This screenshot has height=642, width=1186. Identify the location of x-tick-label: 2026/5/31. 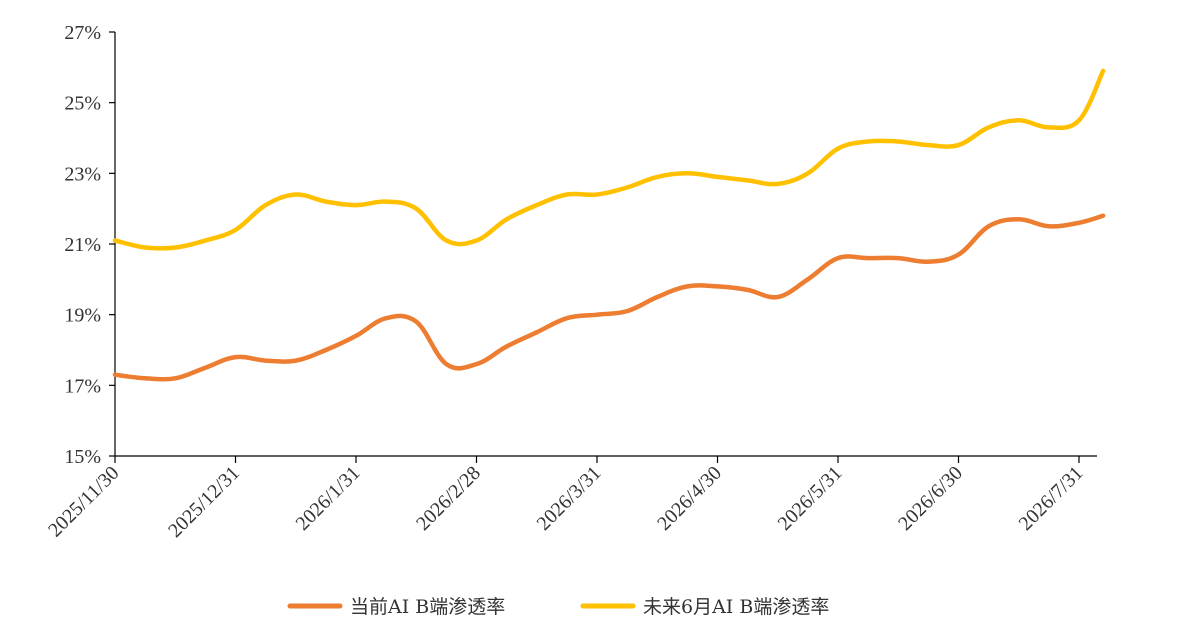
(810, 498).